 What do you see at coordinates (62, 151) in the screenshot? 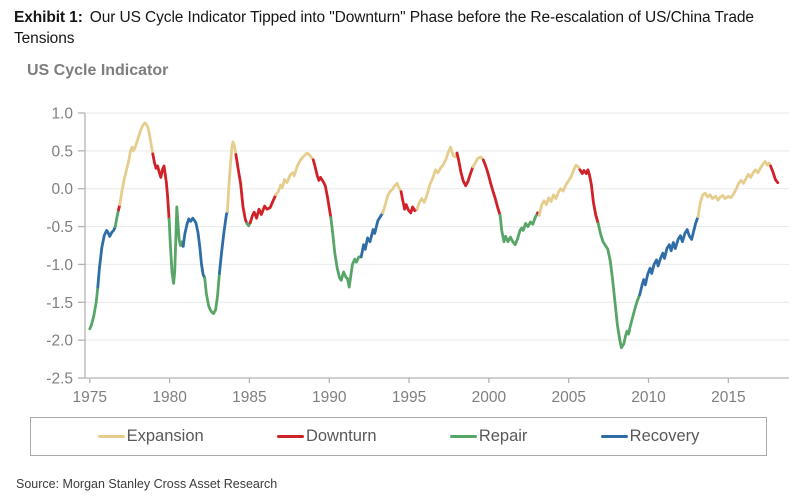
I see `y-tick-label: 0.5` at bounding box center [62, 151].